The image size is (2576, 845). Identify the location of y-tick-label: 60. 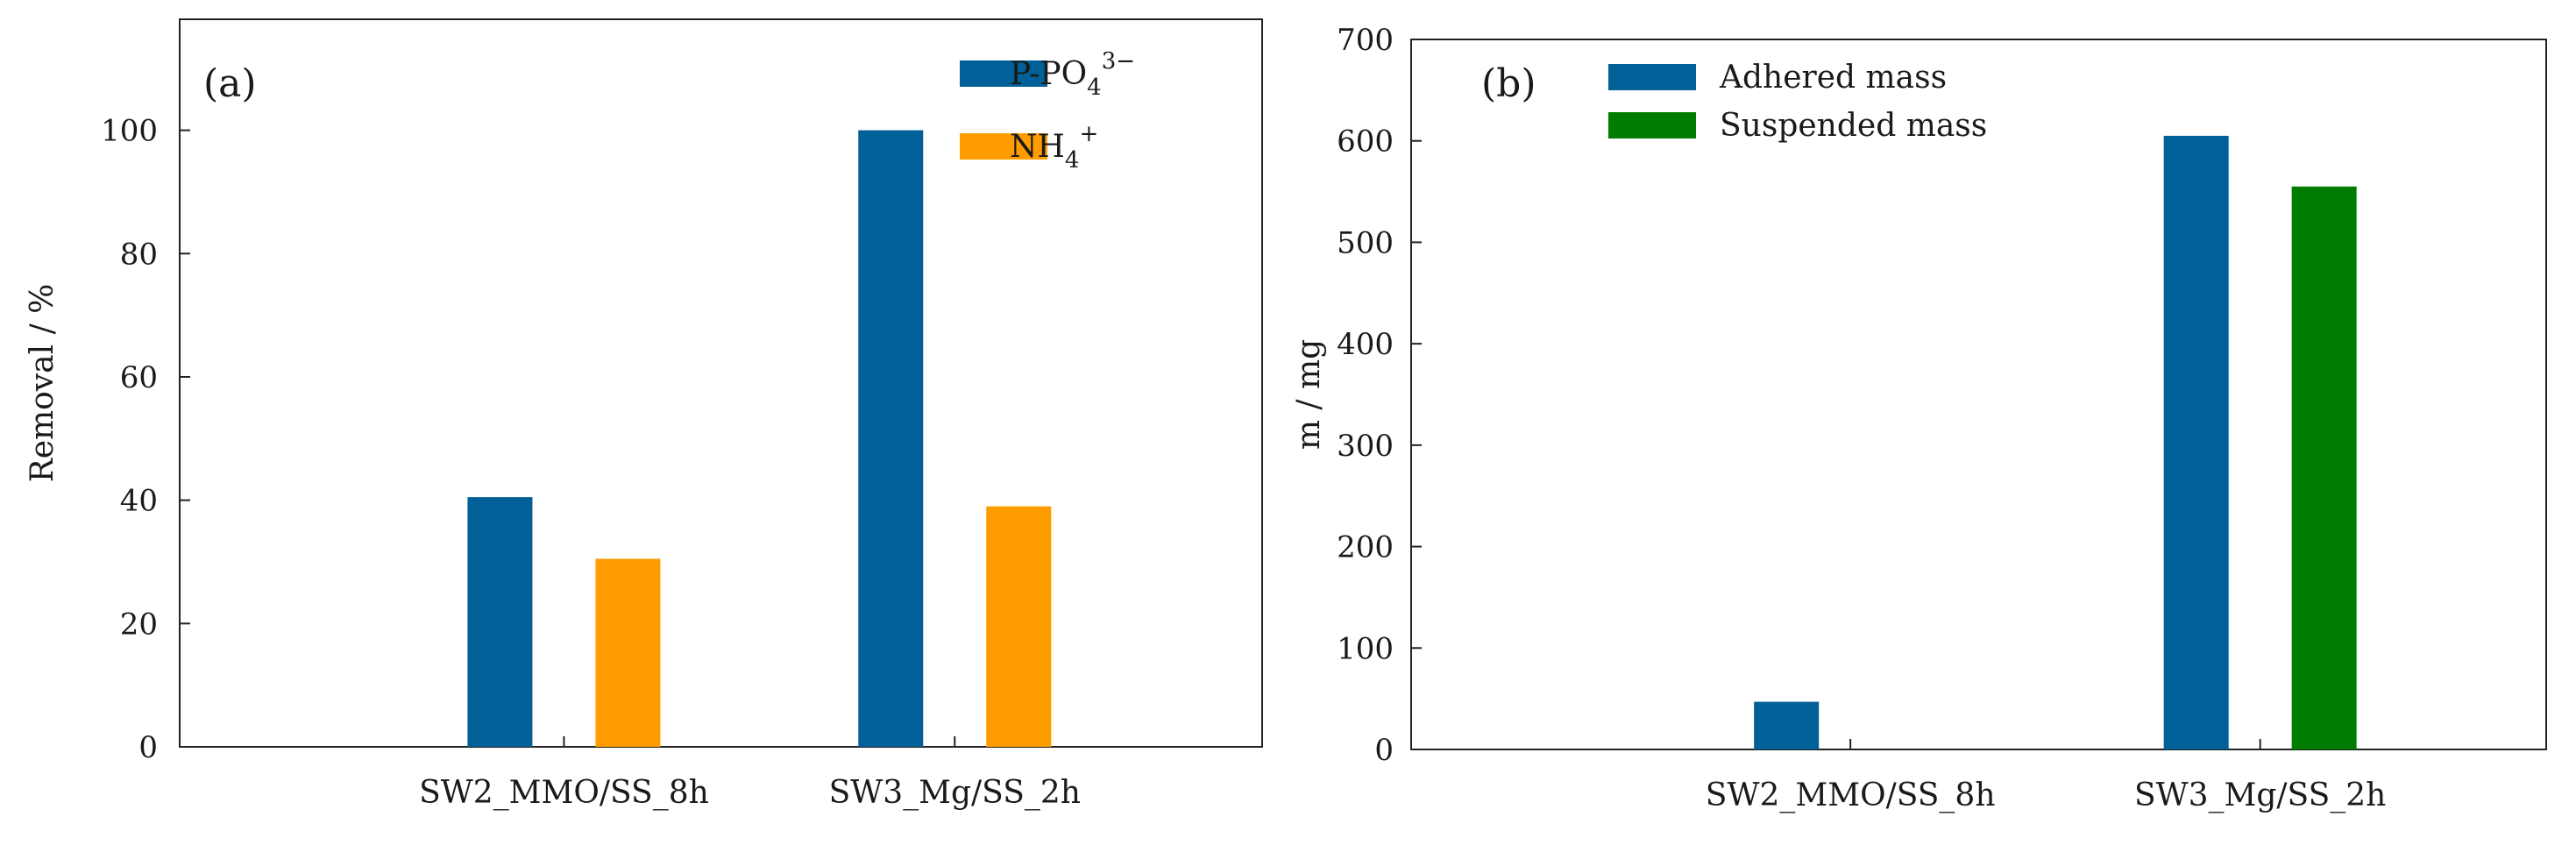
(139, 377).